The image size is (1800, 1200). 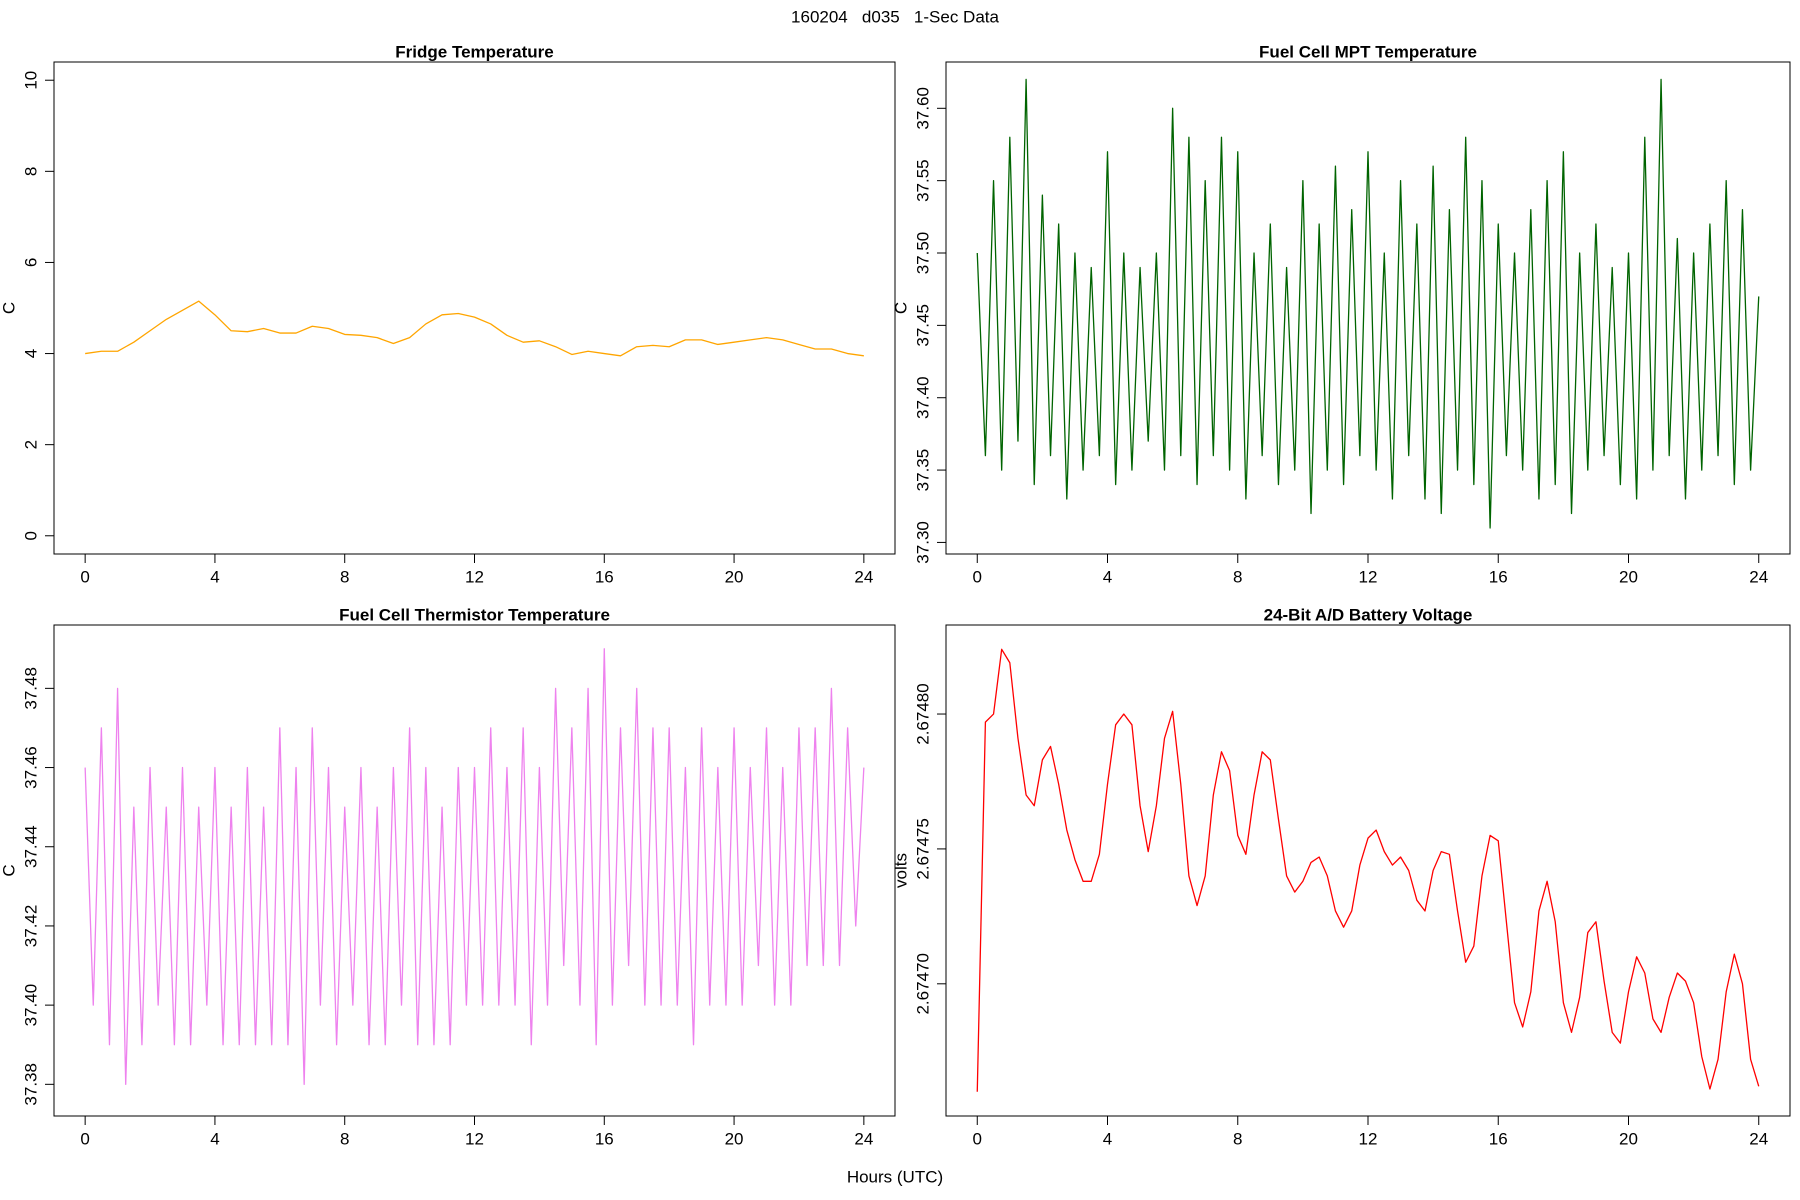 What do you see at coordinates (30, 80) in the screenshot?
I see `y-tick-label: 10` at bounding box center [30, 80].